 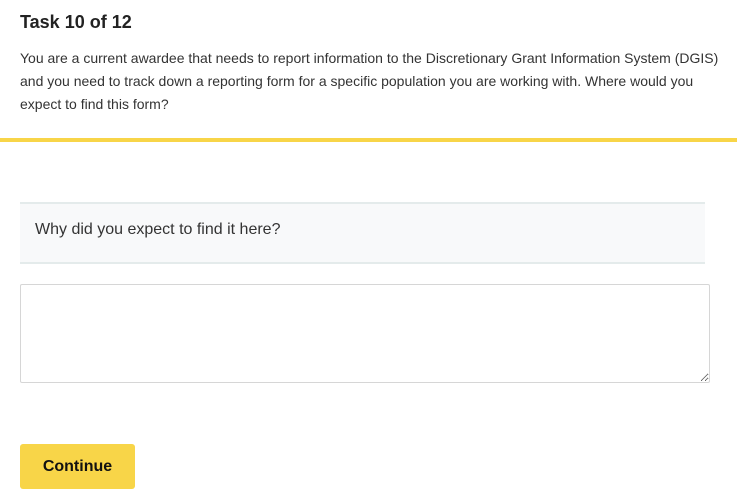 What do you see at coordinates (76, 22) in the screenshot?
I see `task-title: Task 10 of 12` at bounding box center [76, 22].